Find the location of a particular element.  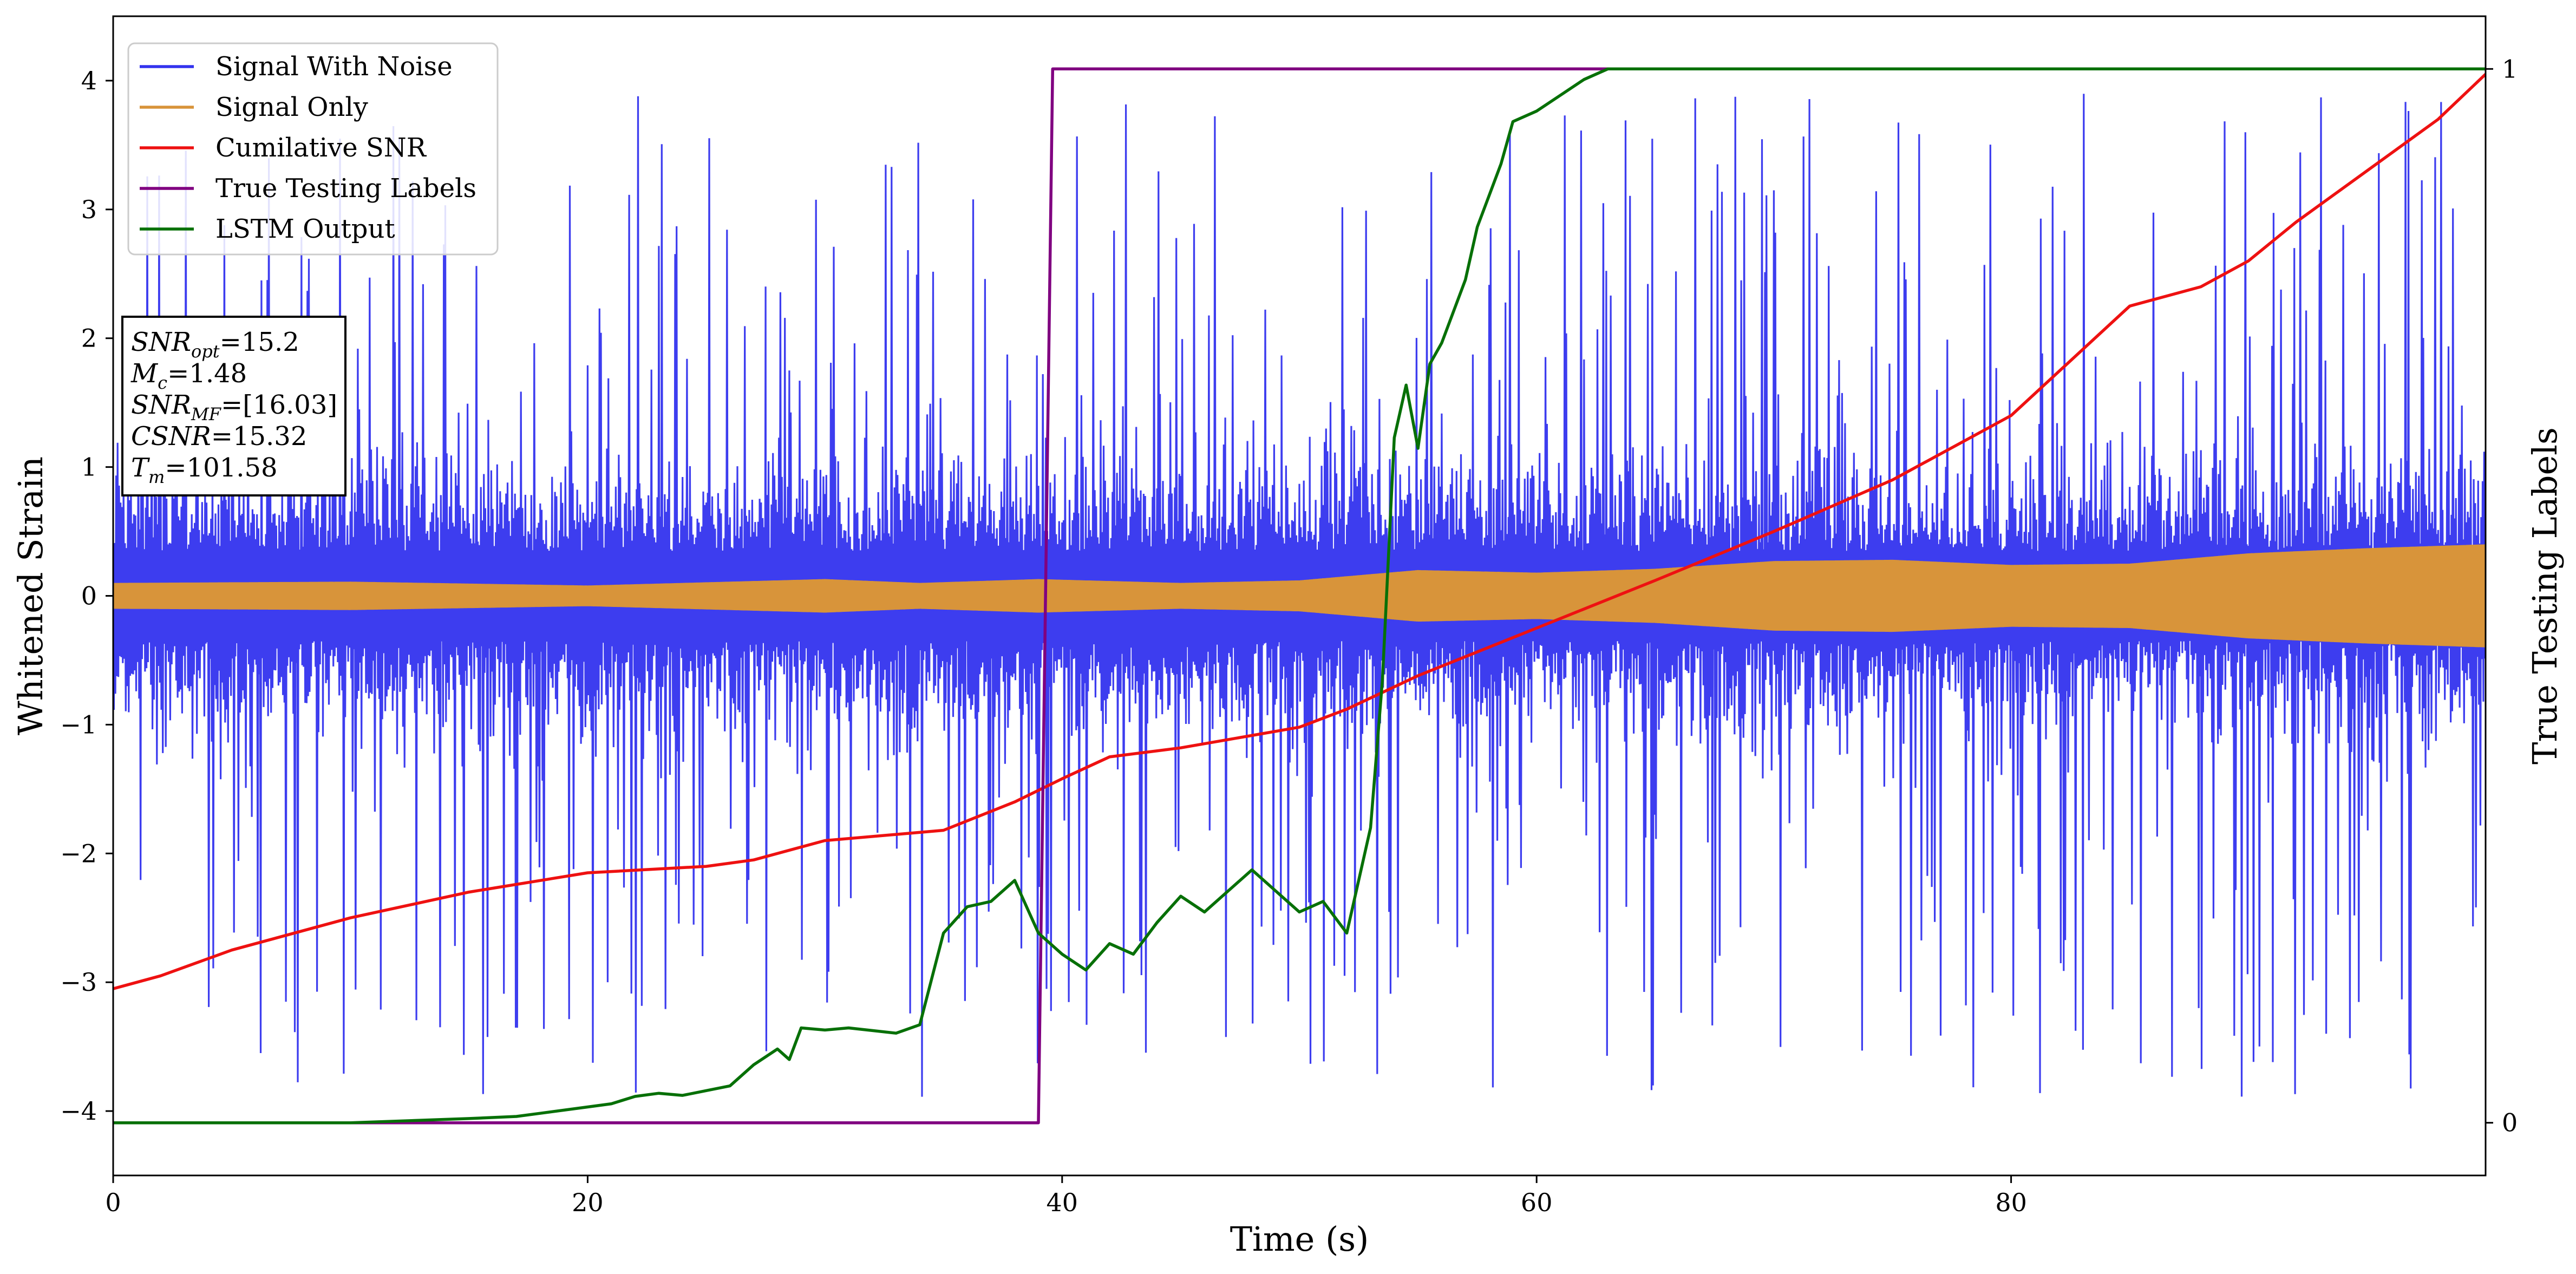

annotation-line: CSNR=15.32 is located at coordinates (219, 436).